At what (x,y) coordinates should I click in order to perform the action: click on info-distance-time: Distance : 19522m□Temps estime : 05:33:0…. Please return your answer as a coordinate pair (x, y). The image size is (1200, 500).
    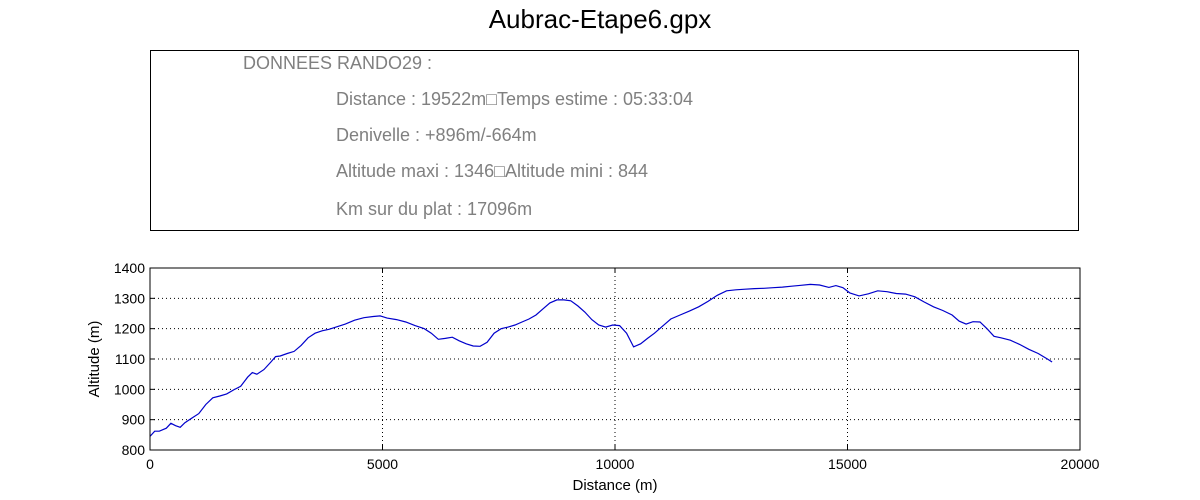
    Looking at the image, I should click on (515, 99).